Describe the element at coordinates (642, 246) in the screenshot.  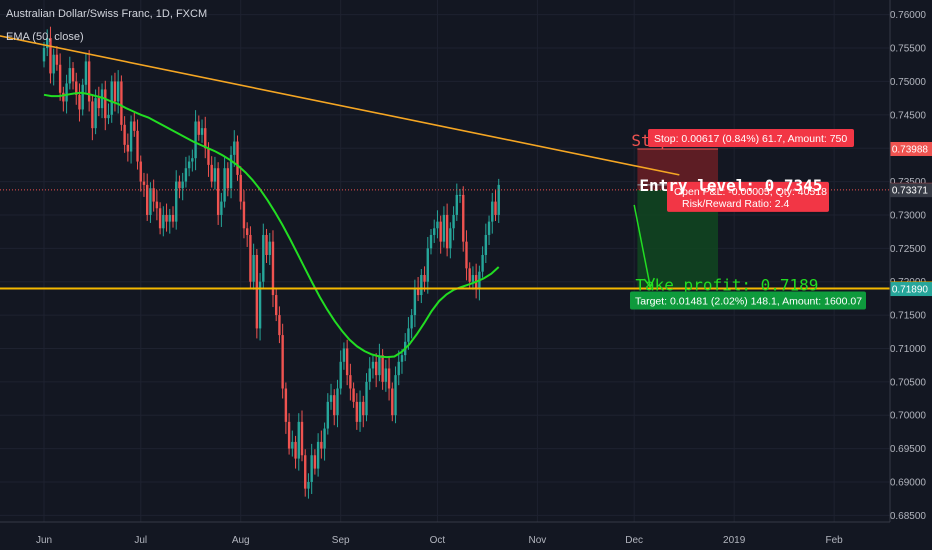
I see `projection-arrow-line` at that location.